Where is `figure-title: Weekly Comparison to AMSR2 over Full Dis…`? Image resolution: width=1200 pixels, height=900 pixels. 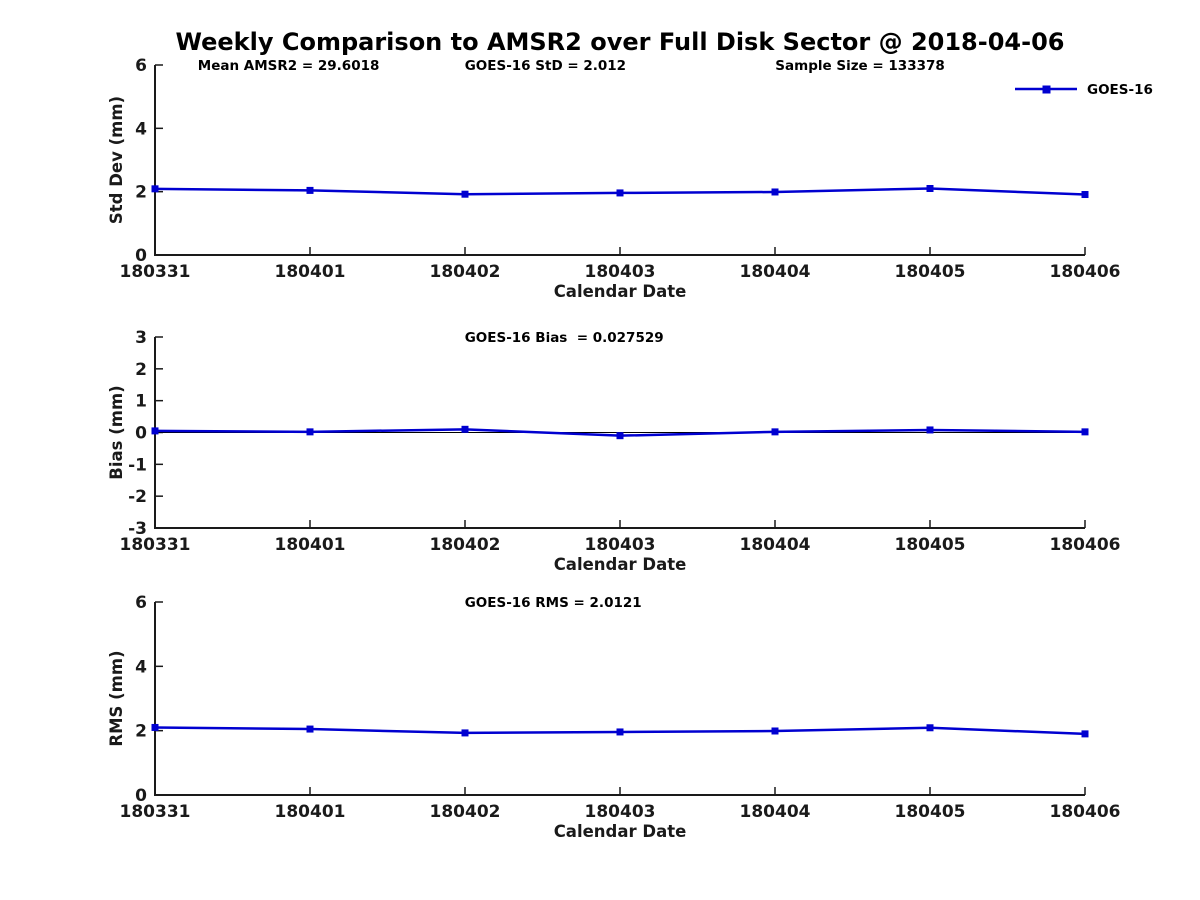
figure-title: Weekly Comparison to AMSR2 over Full Dis… is located at coordinates (620, 42).